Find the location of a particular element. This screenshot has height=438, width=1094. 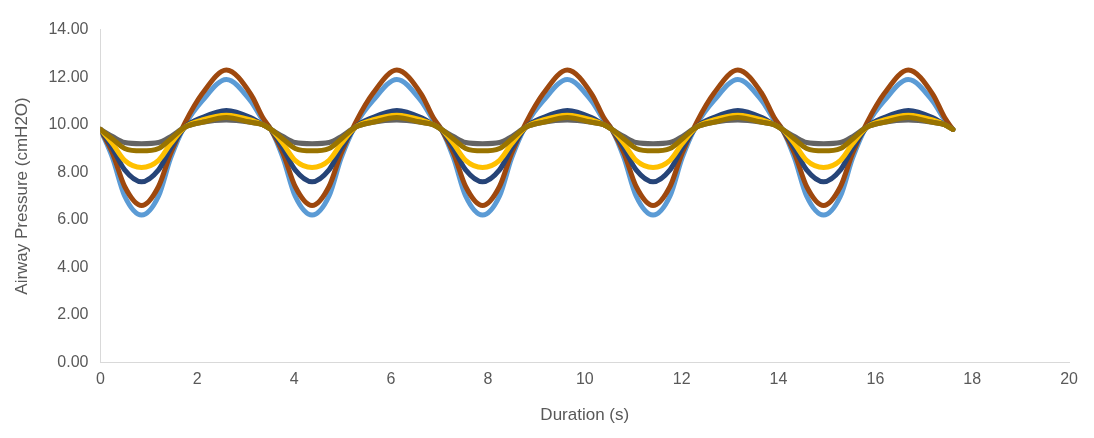

y-tick-label: 6.00 is located at coordinates (73, 219).